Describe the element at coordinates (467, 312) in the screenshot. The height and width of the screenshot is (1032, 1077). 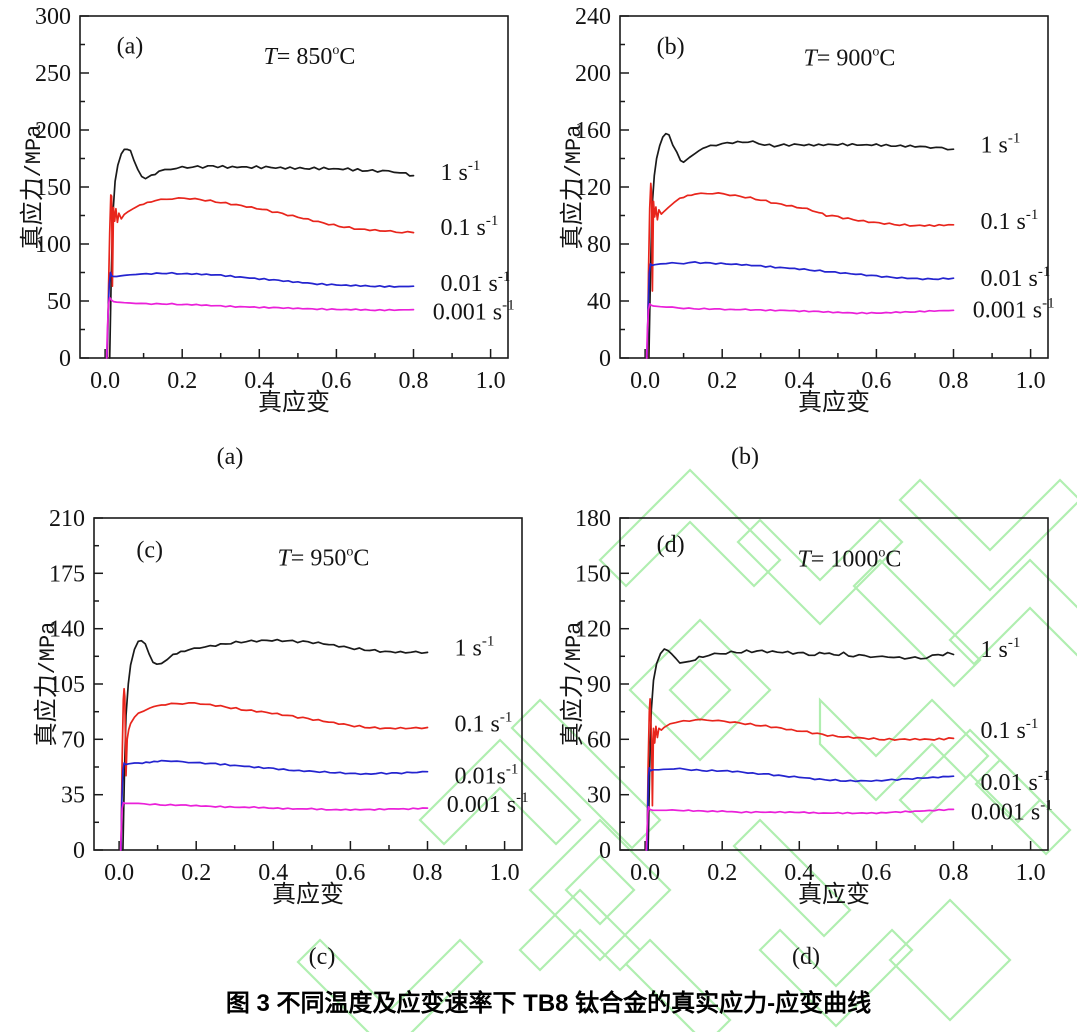
I see `strain-rate-value: 0.001 s` at that location.